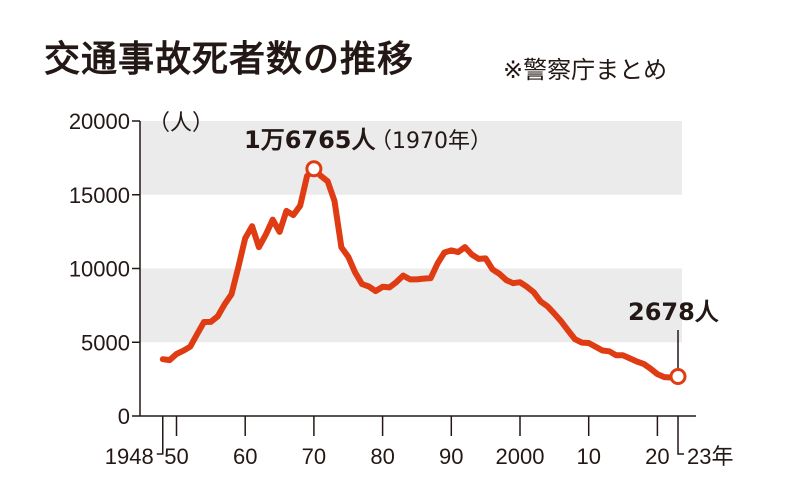 This screenshot has height=504, width=800. Describe the element at coordinates (451, 456) in the screenshot. I see `x-tick-label: 90` at that location.